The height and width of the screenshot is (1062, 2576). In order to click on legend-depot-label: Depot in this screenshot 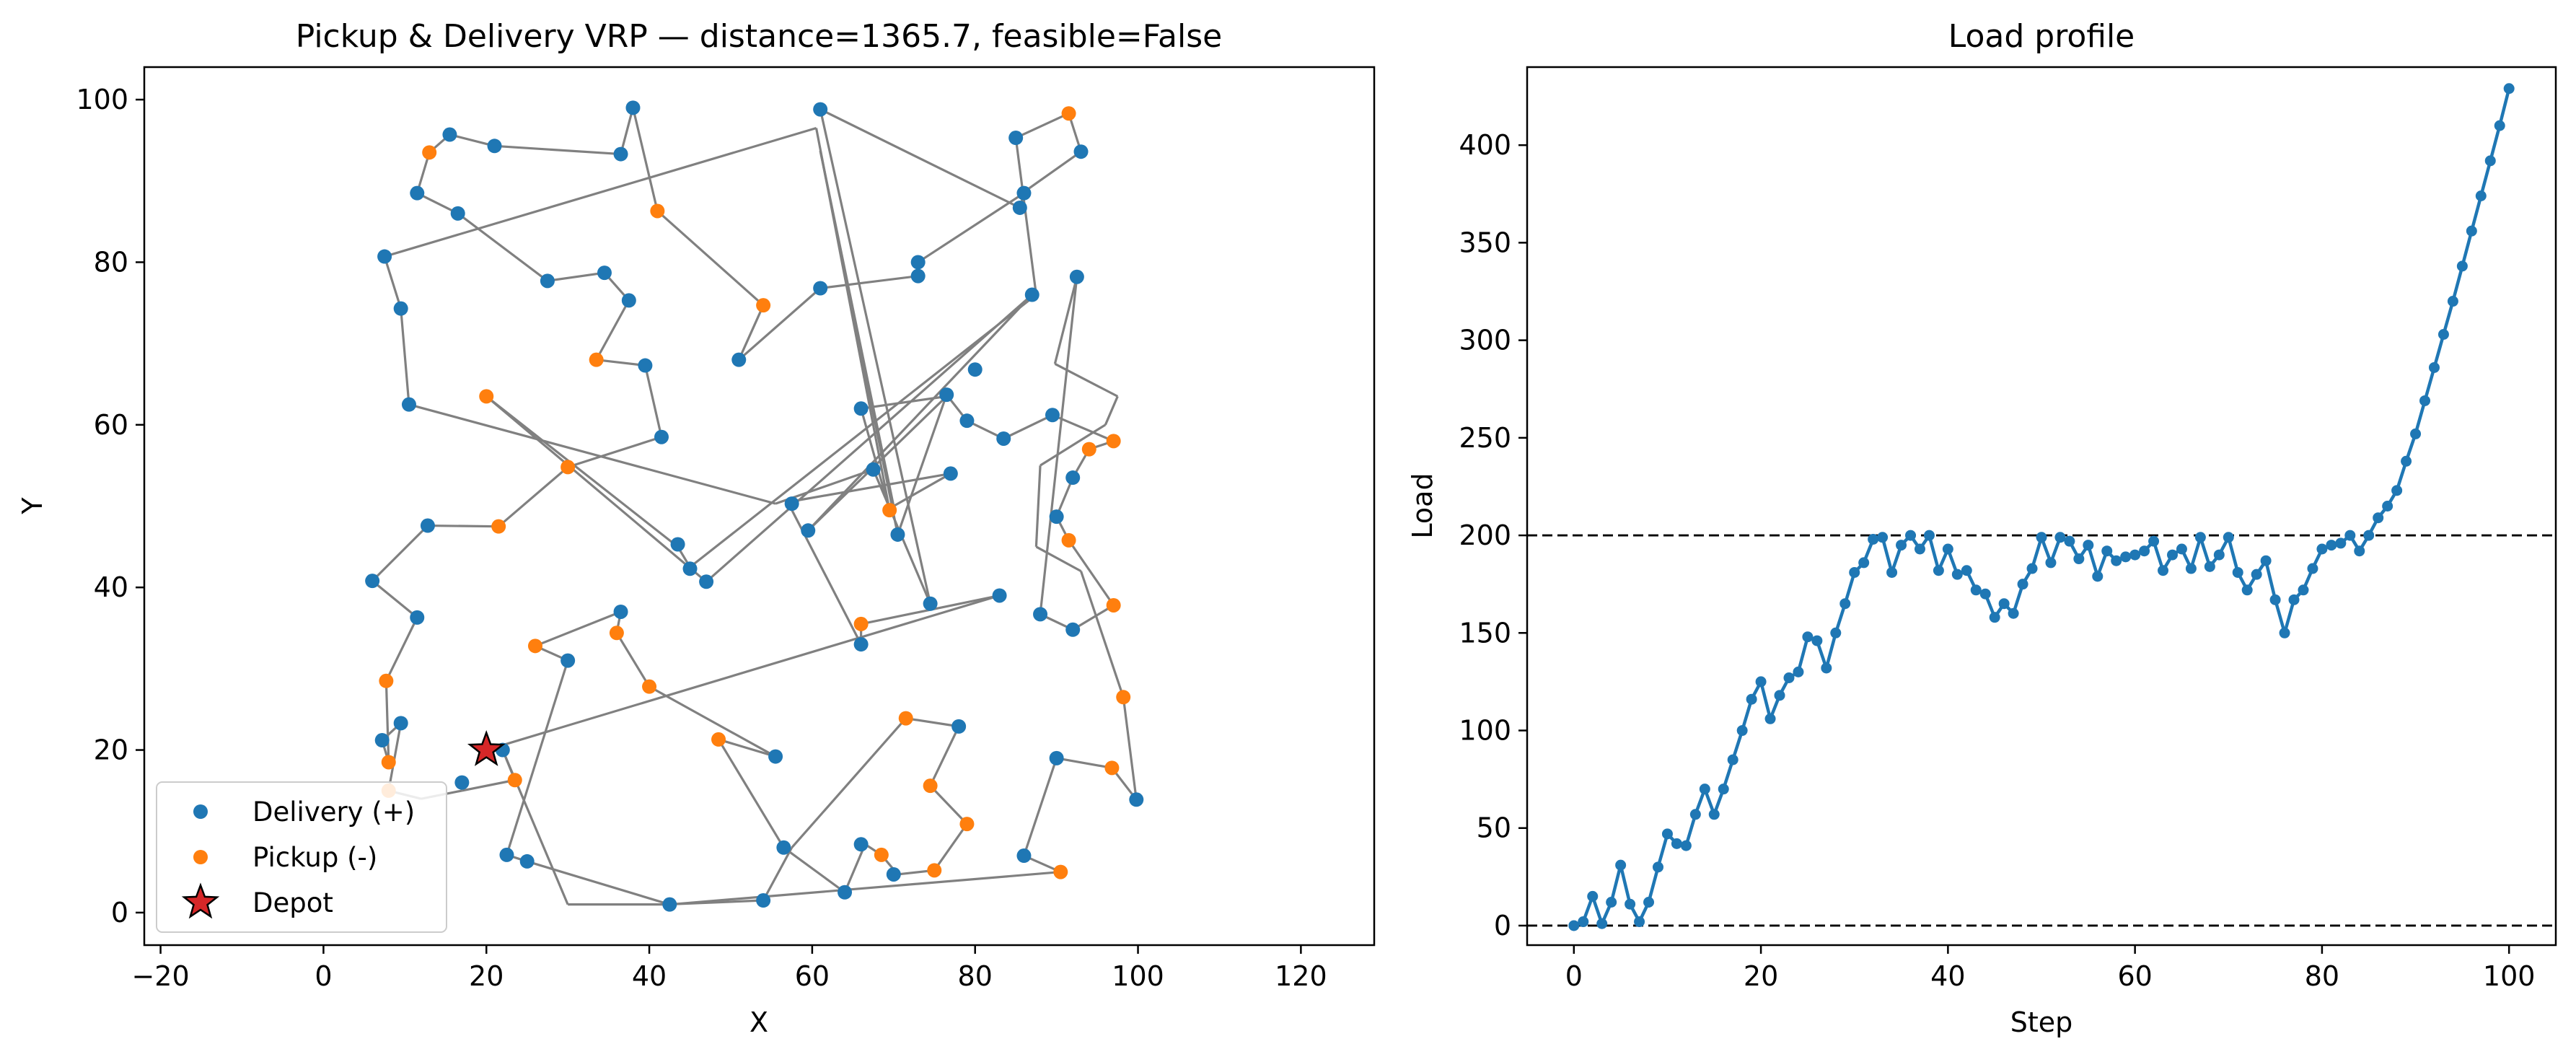, I will do `click(292, 902)`.